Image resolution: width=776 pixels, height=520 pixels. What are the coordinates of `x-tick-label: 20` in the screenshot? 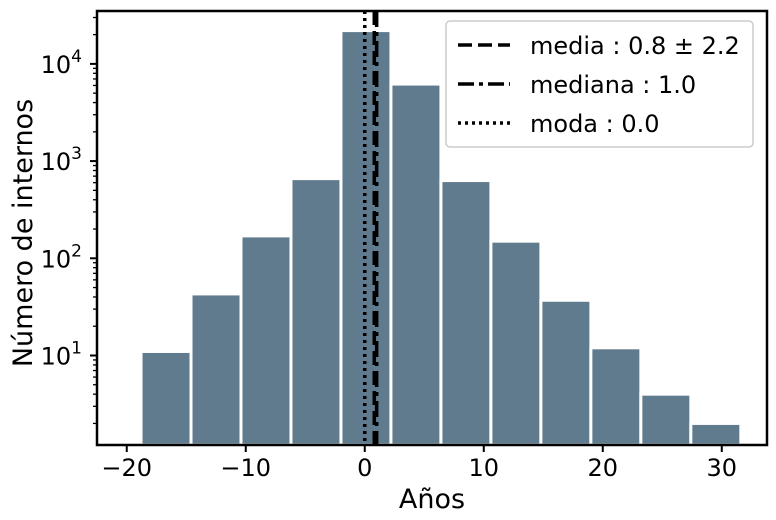 It's located at (602, 468).